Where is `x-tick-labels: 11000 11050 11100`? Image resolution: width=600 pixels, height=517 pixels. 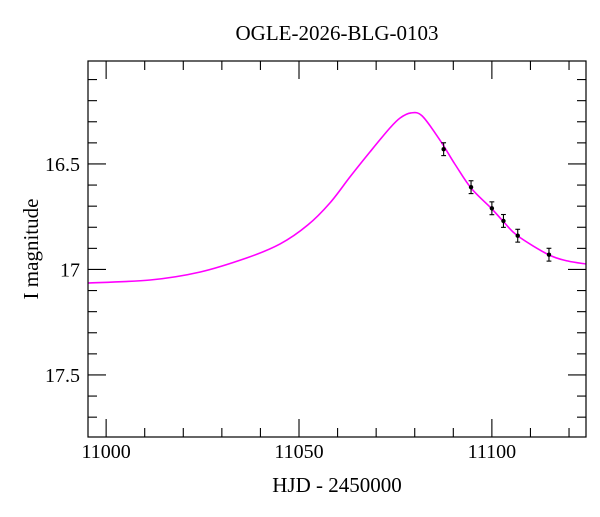 x-tick-labels: 11000 11050 11100 is located at coordinates (298, 452).